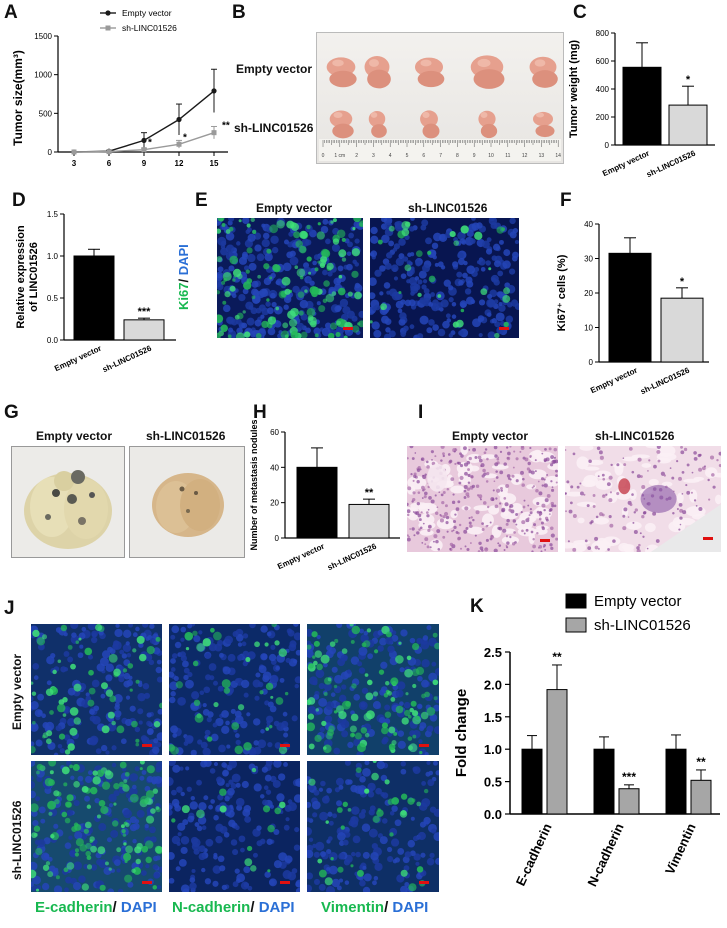 This screenshot has height=928, width=727. What do you see at coordinates (183, 260) in the screenshot?
I see `e-stain-blue: DAPI` at bounding box center [183, 260].